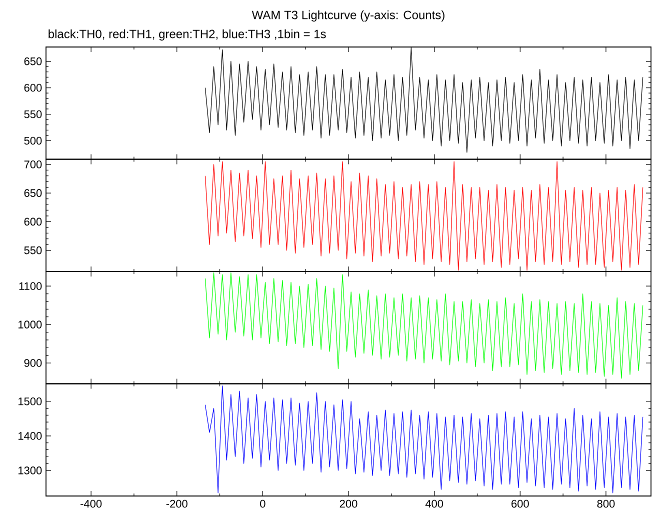  What do you see at coordinates (33, 140) in the screenshot?
I see `y-tick-label: 500` at bounding box center [33, 140].